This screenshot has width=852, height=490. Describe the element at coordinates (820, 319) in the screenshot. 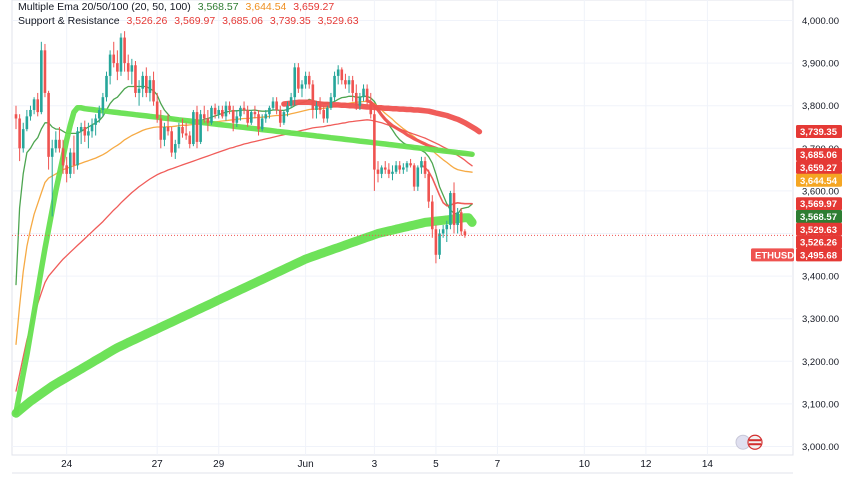

I see `price-tick-label: 3,300.00` at that location.